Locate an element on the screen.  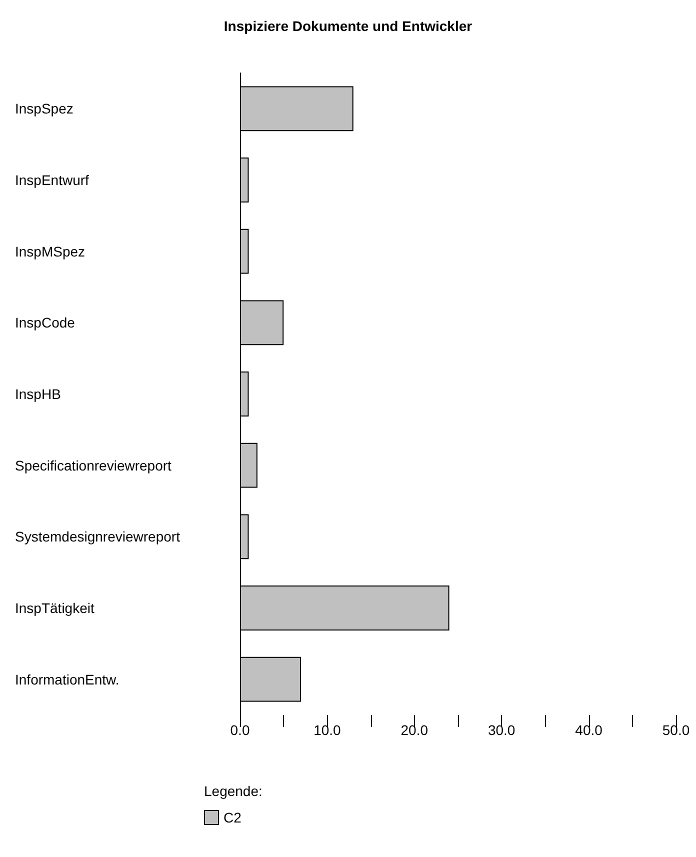
legend-title: Legende: is located at coordinates (233, 791).